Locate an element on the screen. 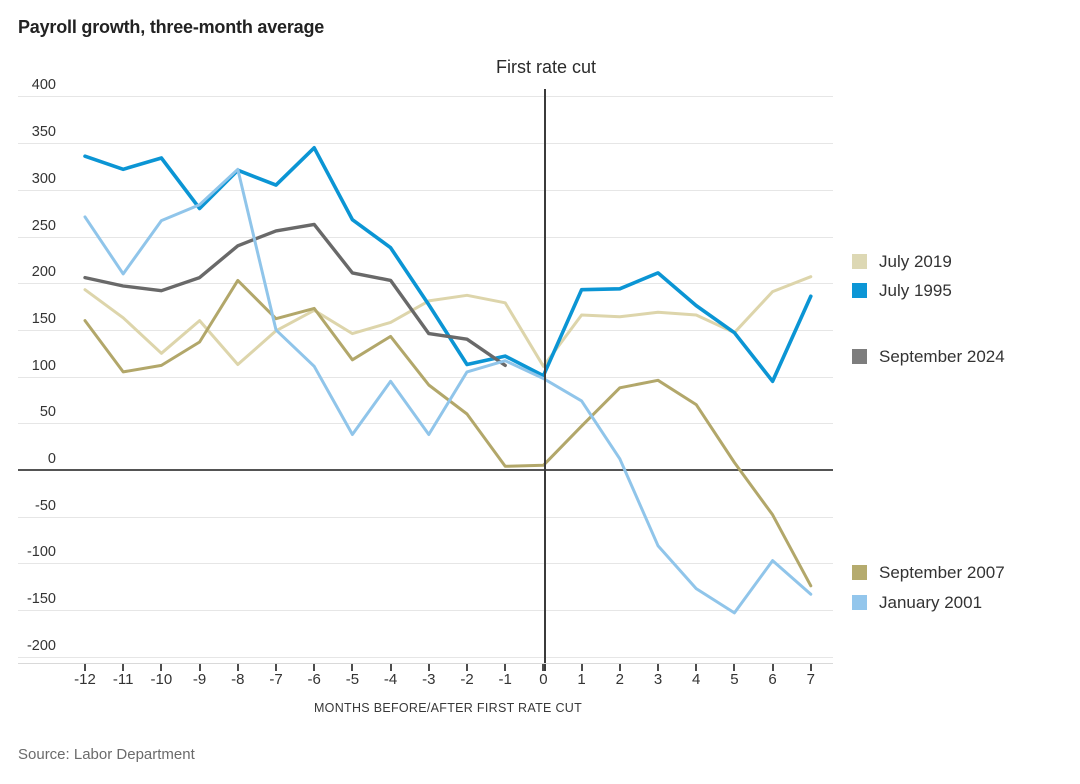  y-tick-label: 150 is located at coordinates (43, 318).